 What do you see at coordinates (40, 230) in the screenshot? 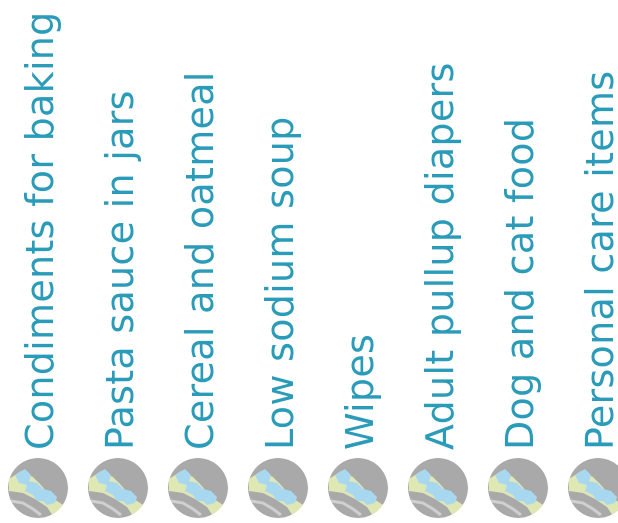
I see `item-label: Condiments for baking` at bounding box center [40, 230].